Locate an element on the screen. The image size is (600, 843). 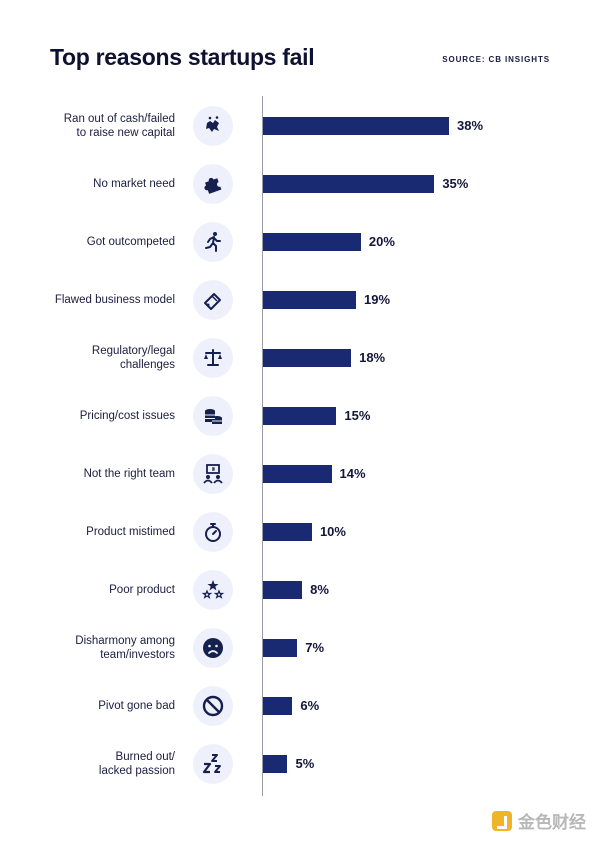
data-label: 38% is located at coordinates (470, 125).